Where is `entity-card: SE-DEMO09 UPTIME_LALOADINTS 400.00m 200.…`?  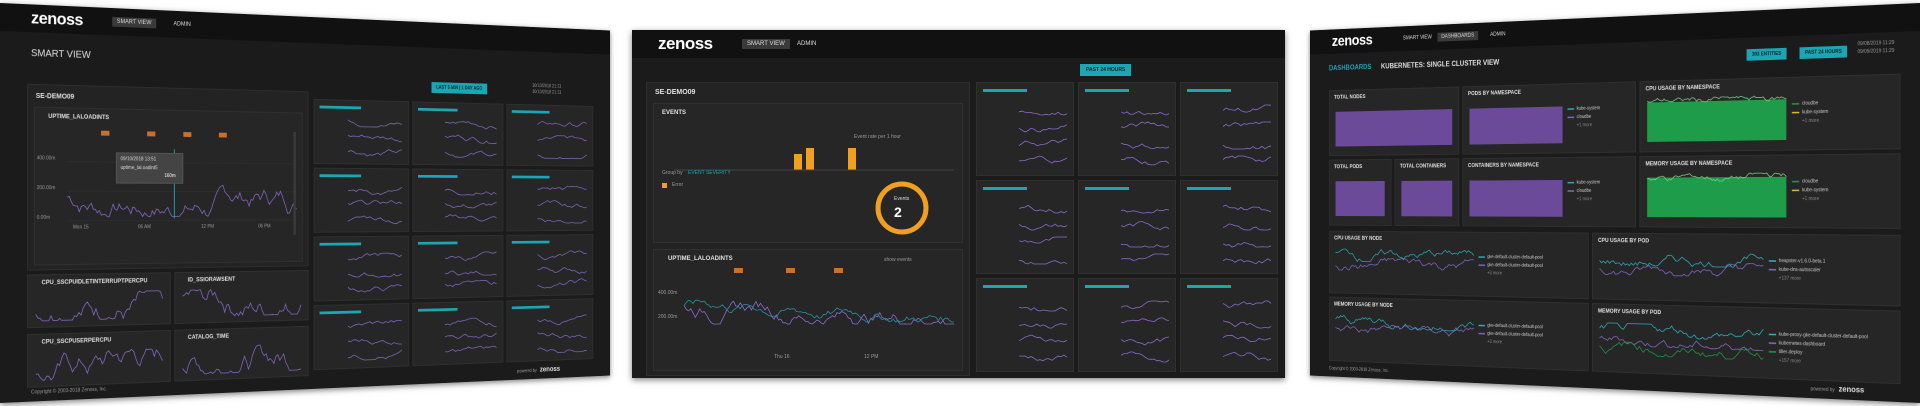
entity-card: SE-DEMO09 UPTIME_LALOADINTS 400.00m 200.… is located at coordinates (168, 177).